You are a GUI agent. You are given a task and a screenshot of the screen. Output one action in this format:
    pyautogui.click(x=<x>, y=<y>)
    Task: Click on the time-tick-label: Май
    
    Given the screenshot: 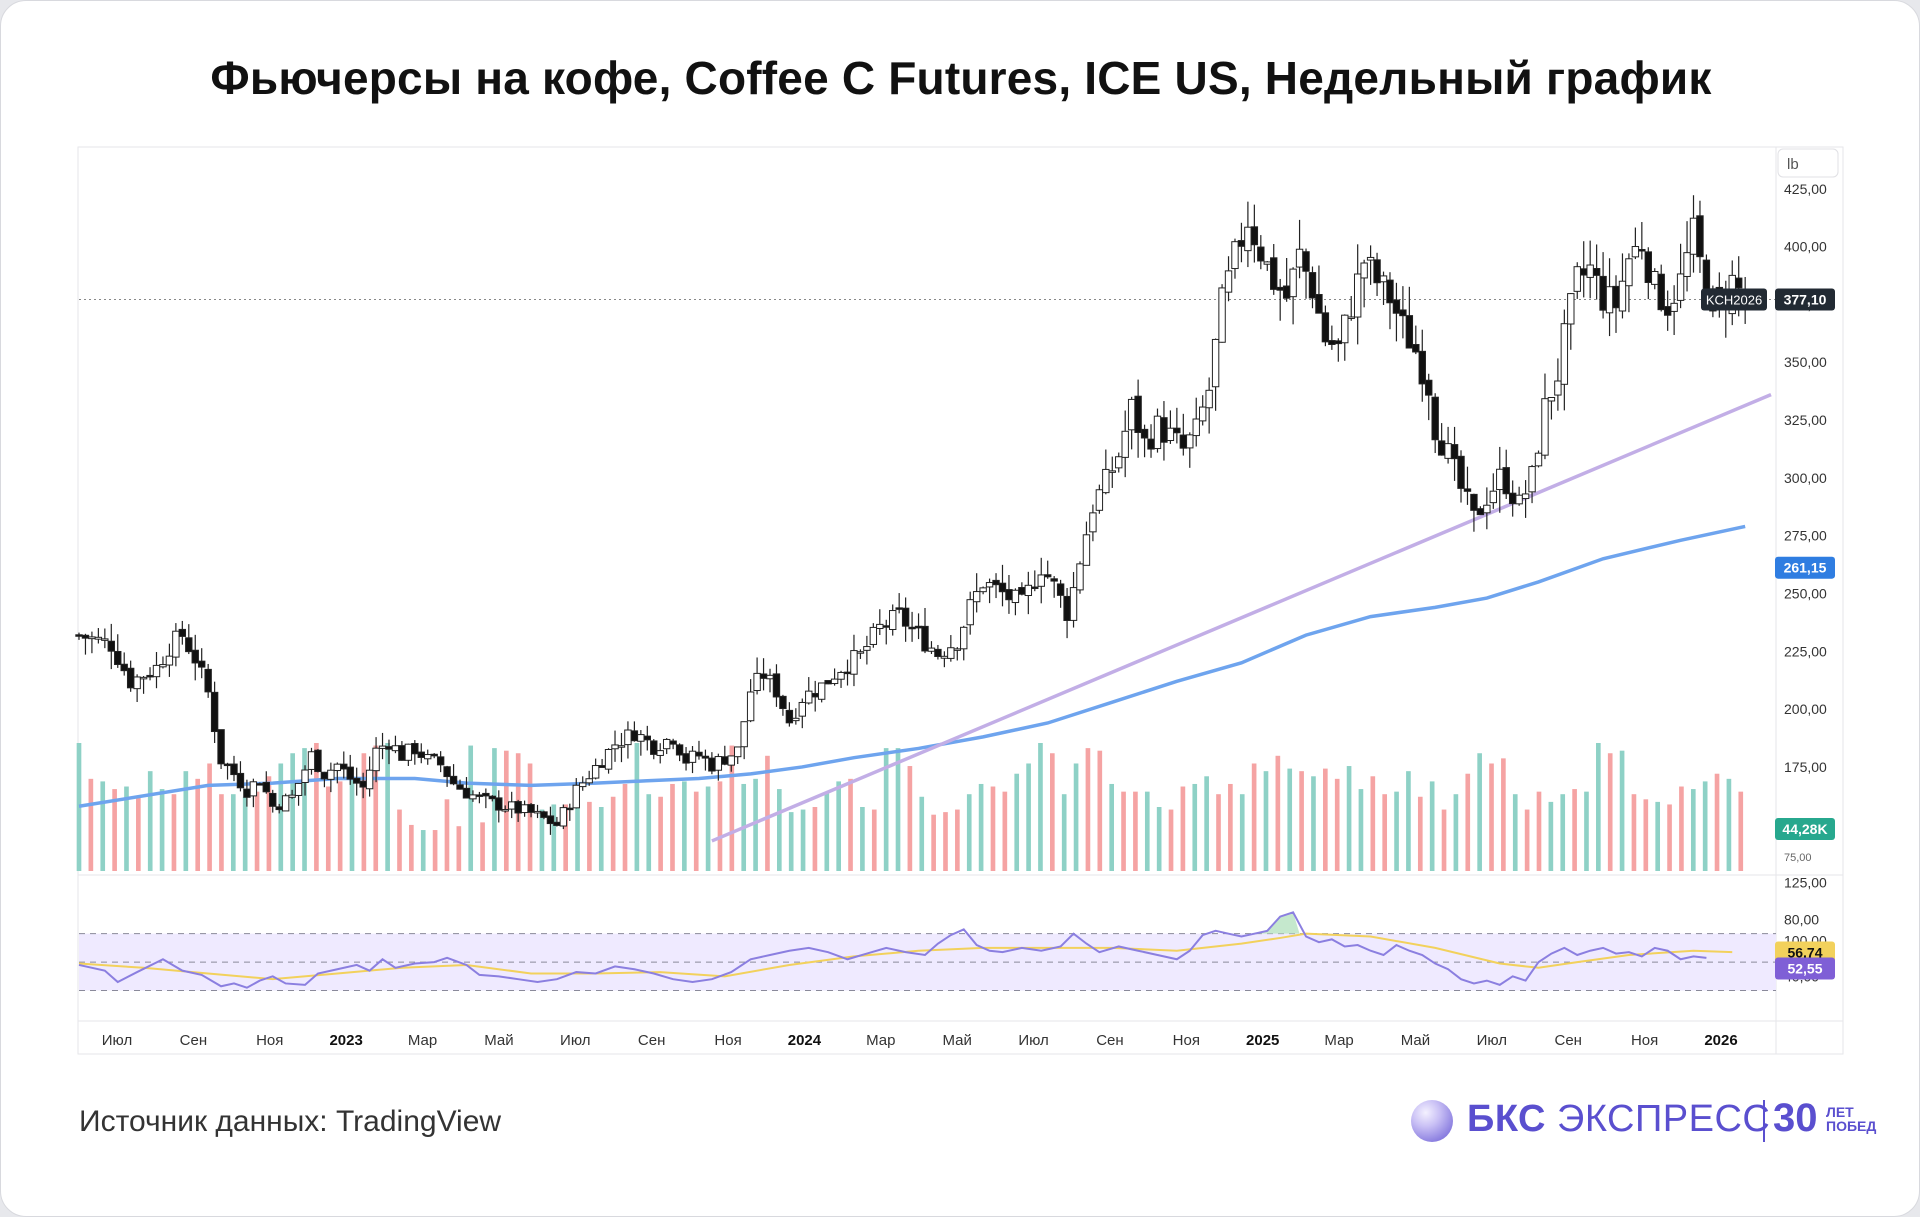 What is the action you would take?
    pyautogui.click(x=1415, y=1040)
    